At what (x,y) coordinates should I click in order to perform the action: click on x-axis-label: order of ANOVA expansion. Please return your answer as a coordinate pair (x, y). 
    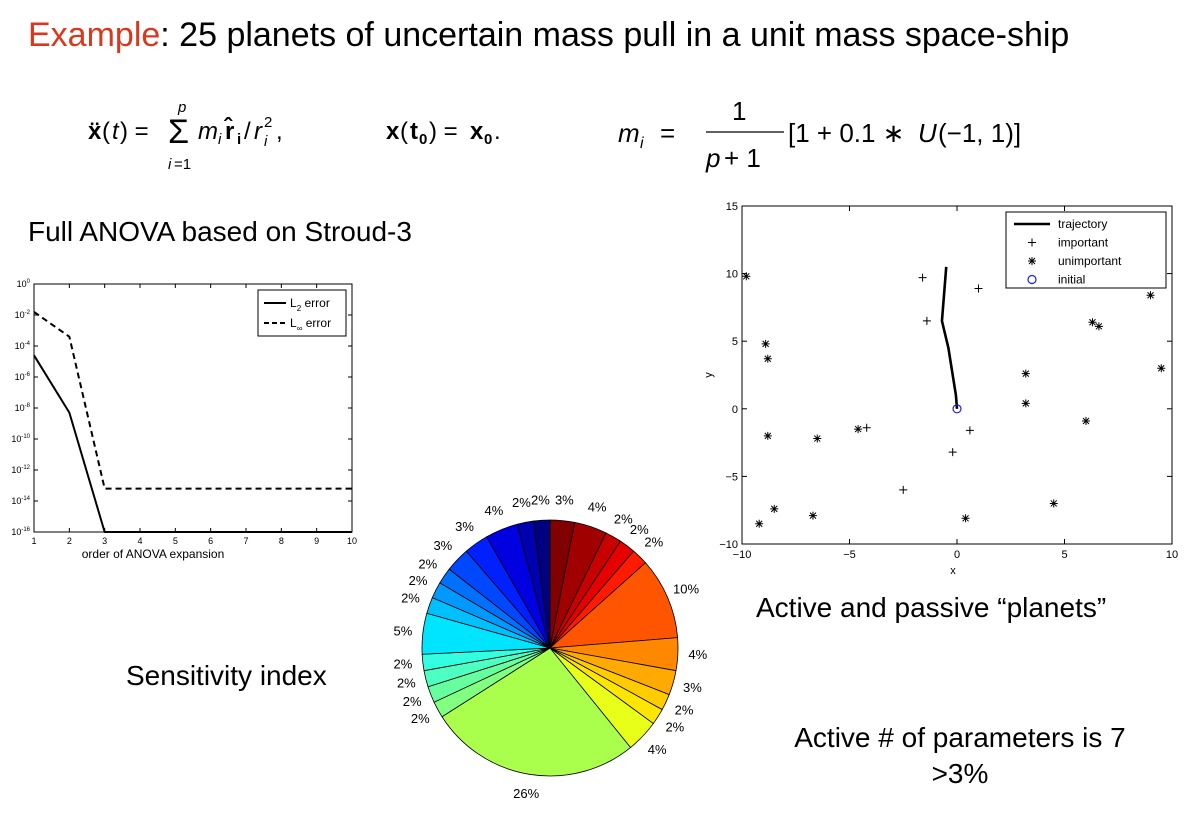
    Looking at the image, I should click on (153, 554).